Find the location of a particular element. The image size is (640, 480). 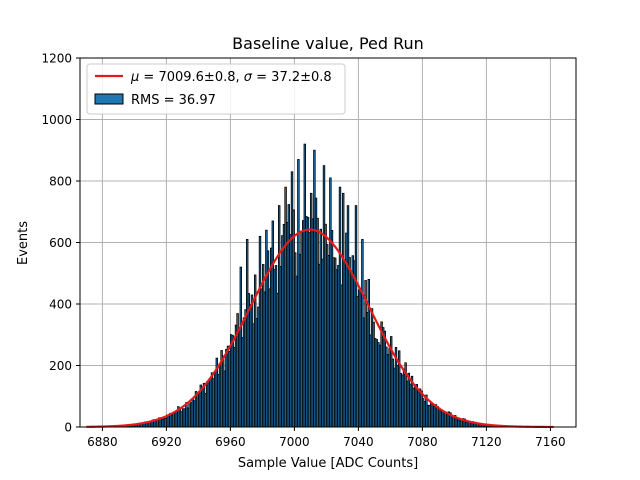

legend-box is located at coordinates (216, 89).